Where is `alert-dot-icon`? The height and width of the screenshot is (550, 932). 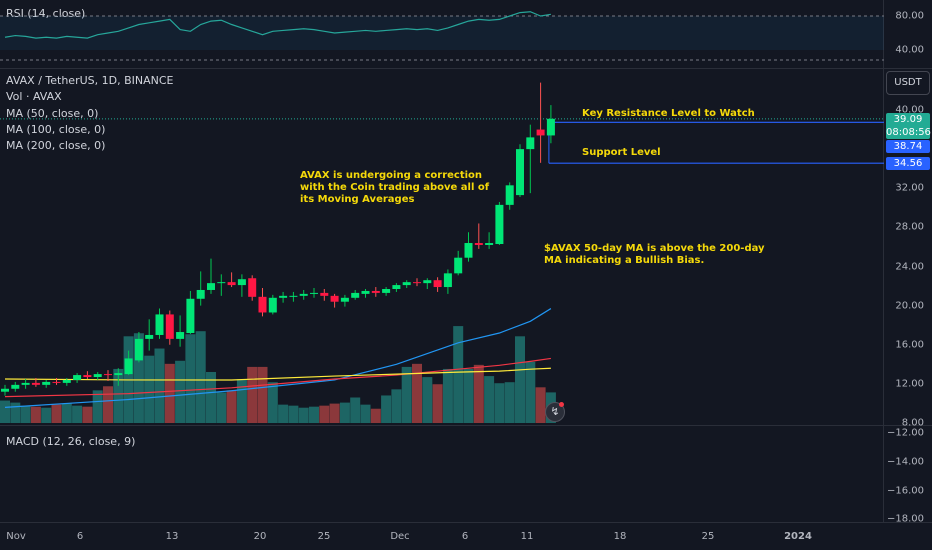 alert-dot-icon is located at coordinates (561, 404).